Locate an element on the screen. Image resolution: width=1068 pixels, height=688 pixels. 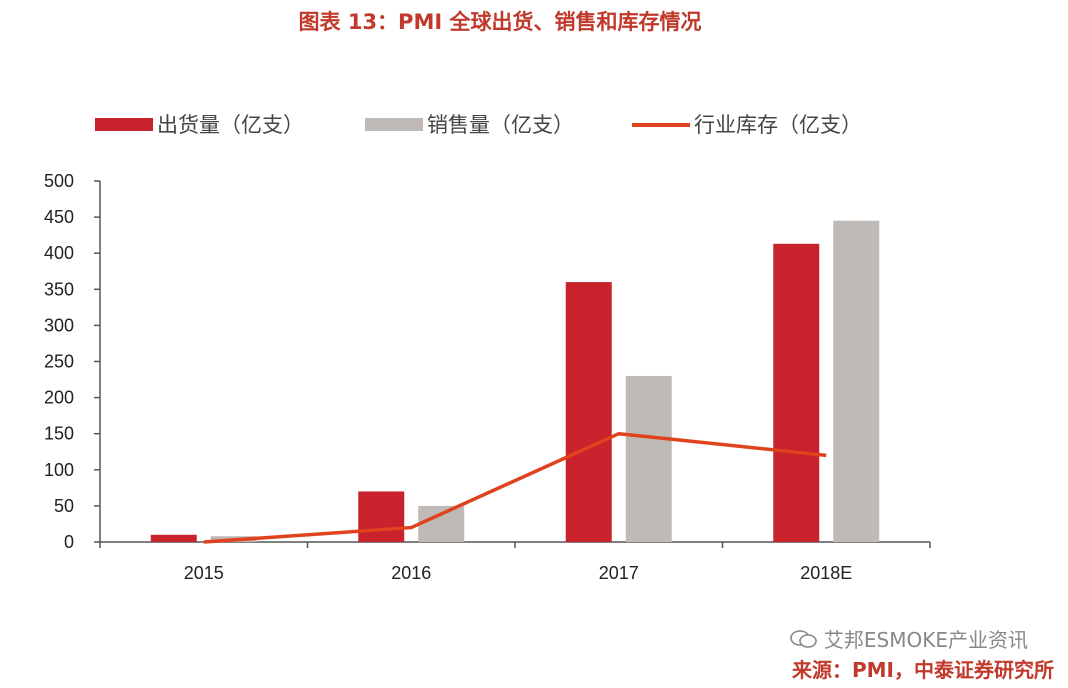
watermark-text: 艾邦ESMOKE产业资讯 is located at coordinates (925, 640).